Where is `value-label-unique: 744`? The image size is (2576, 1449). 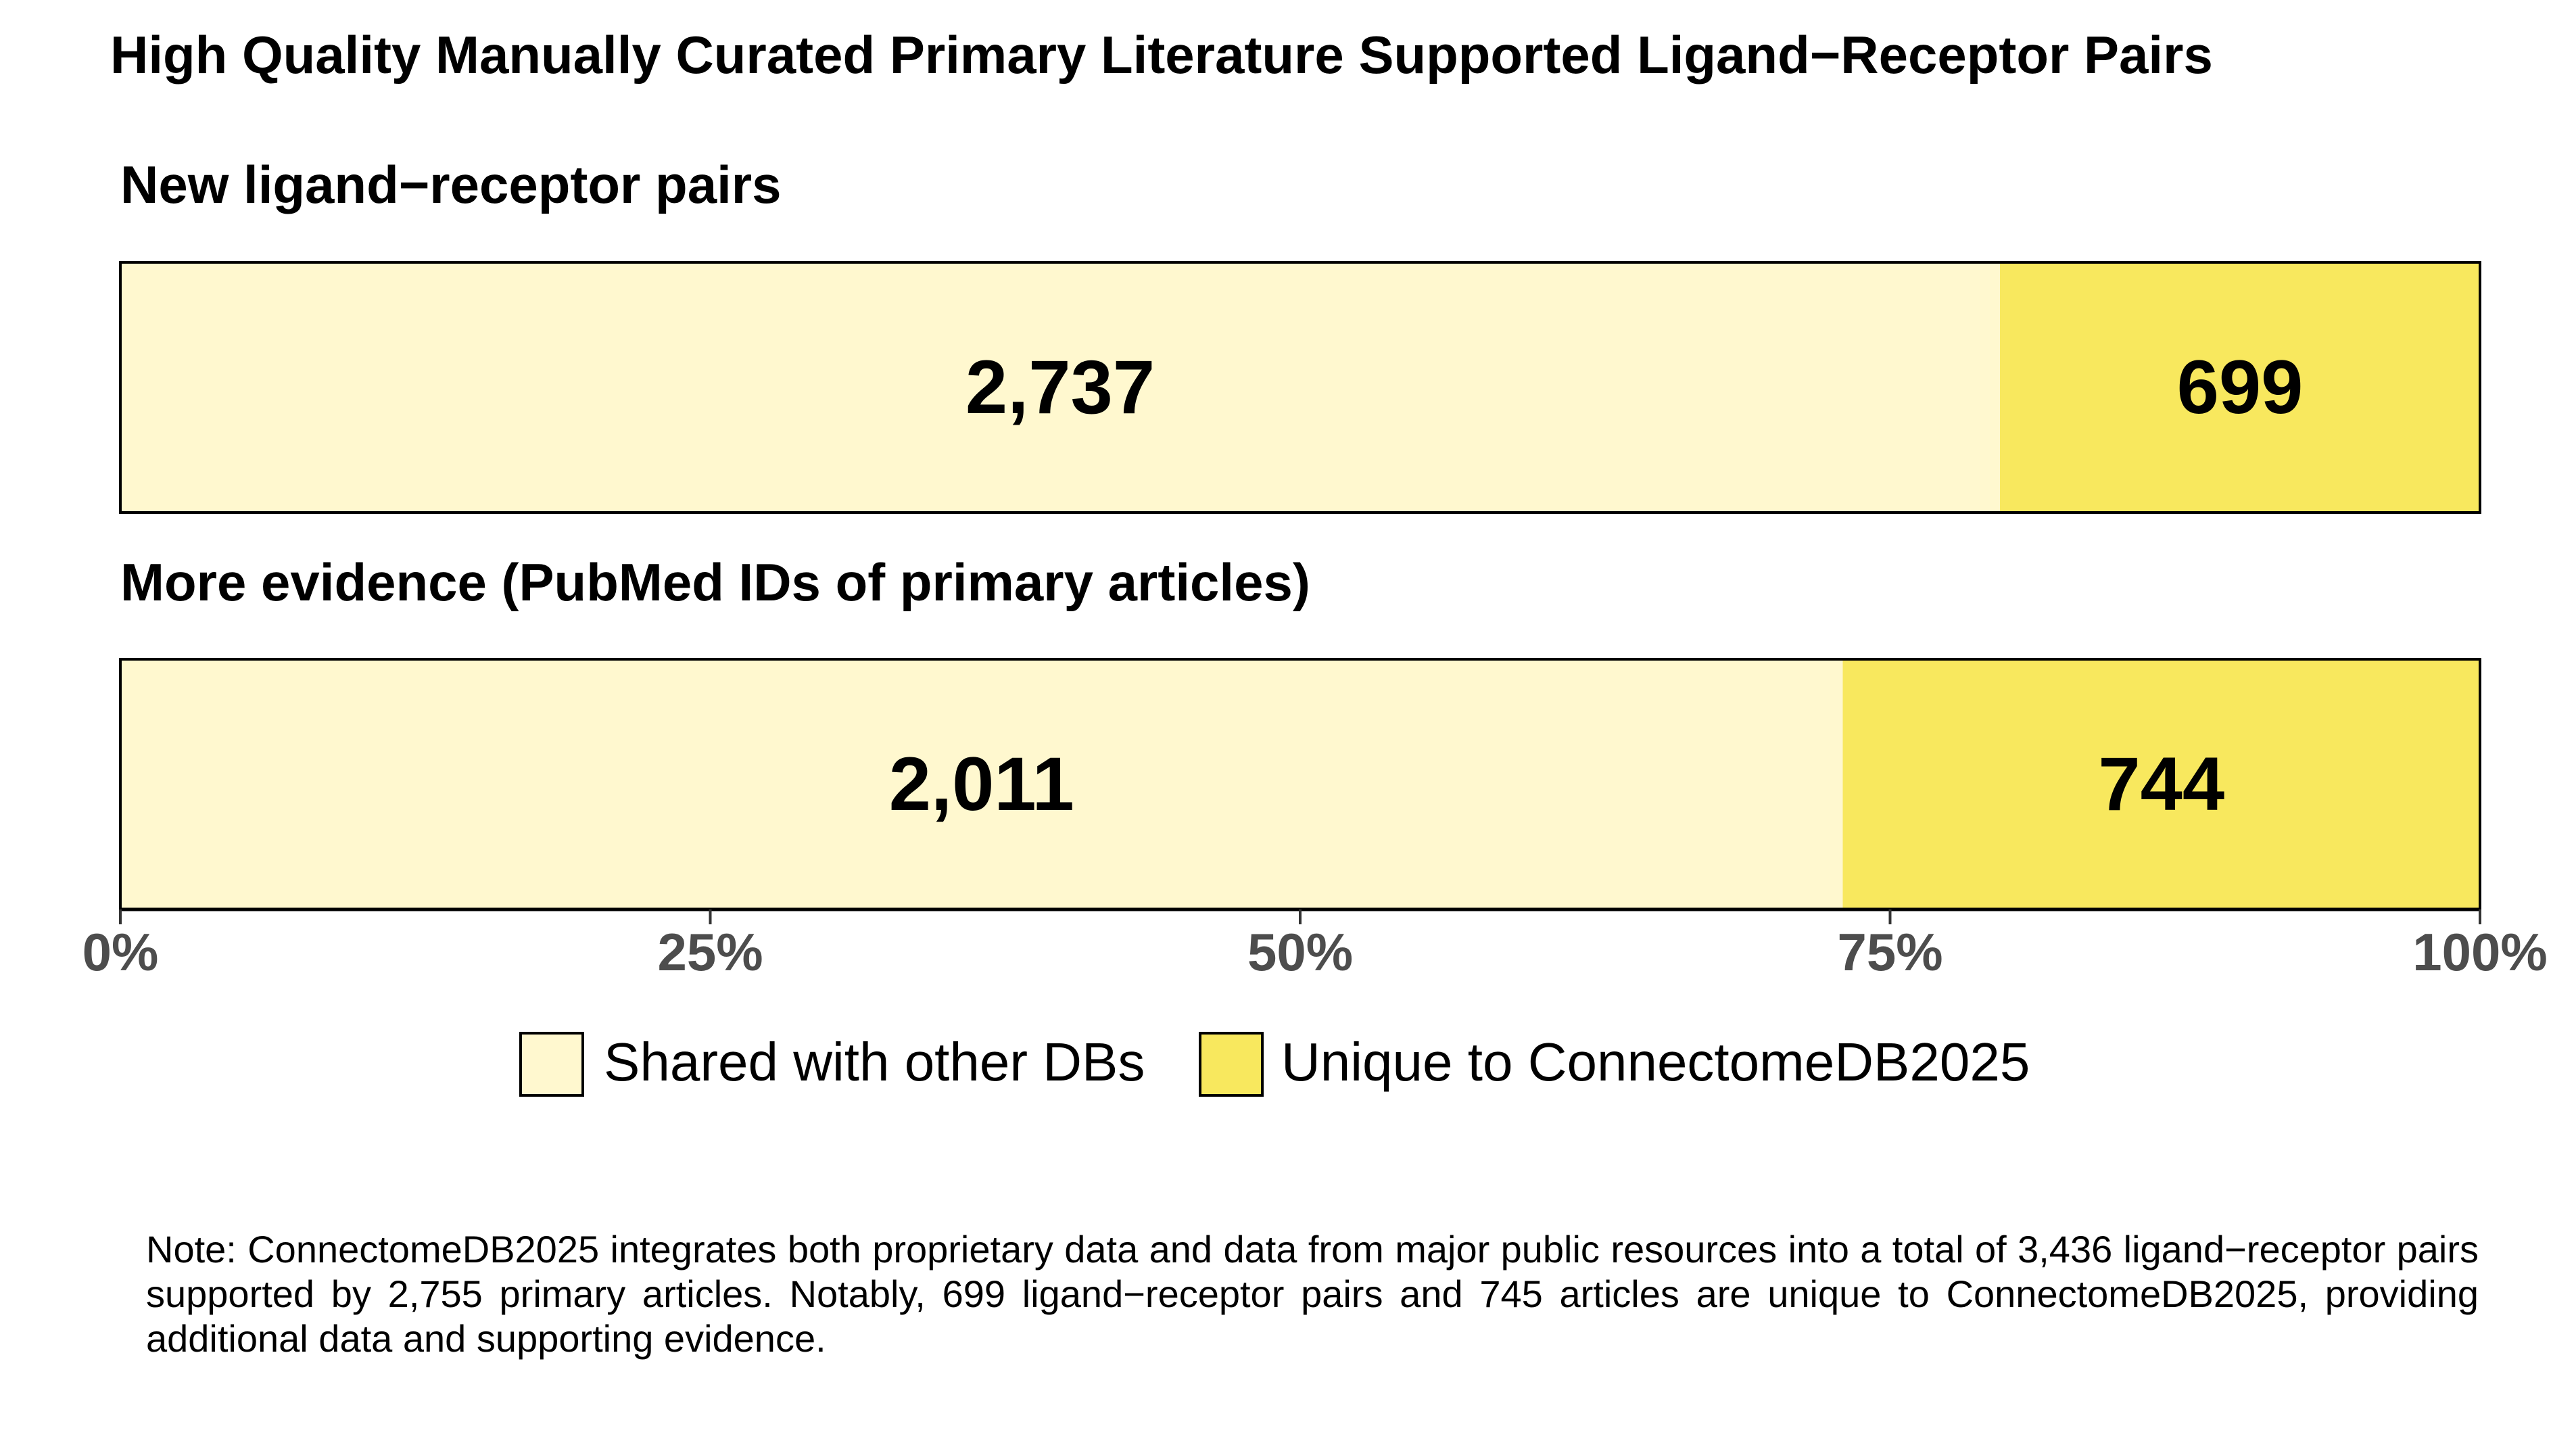
value-label-unique: 744 is located at coordinates (2161, 784).